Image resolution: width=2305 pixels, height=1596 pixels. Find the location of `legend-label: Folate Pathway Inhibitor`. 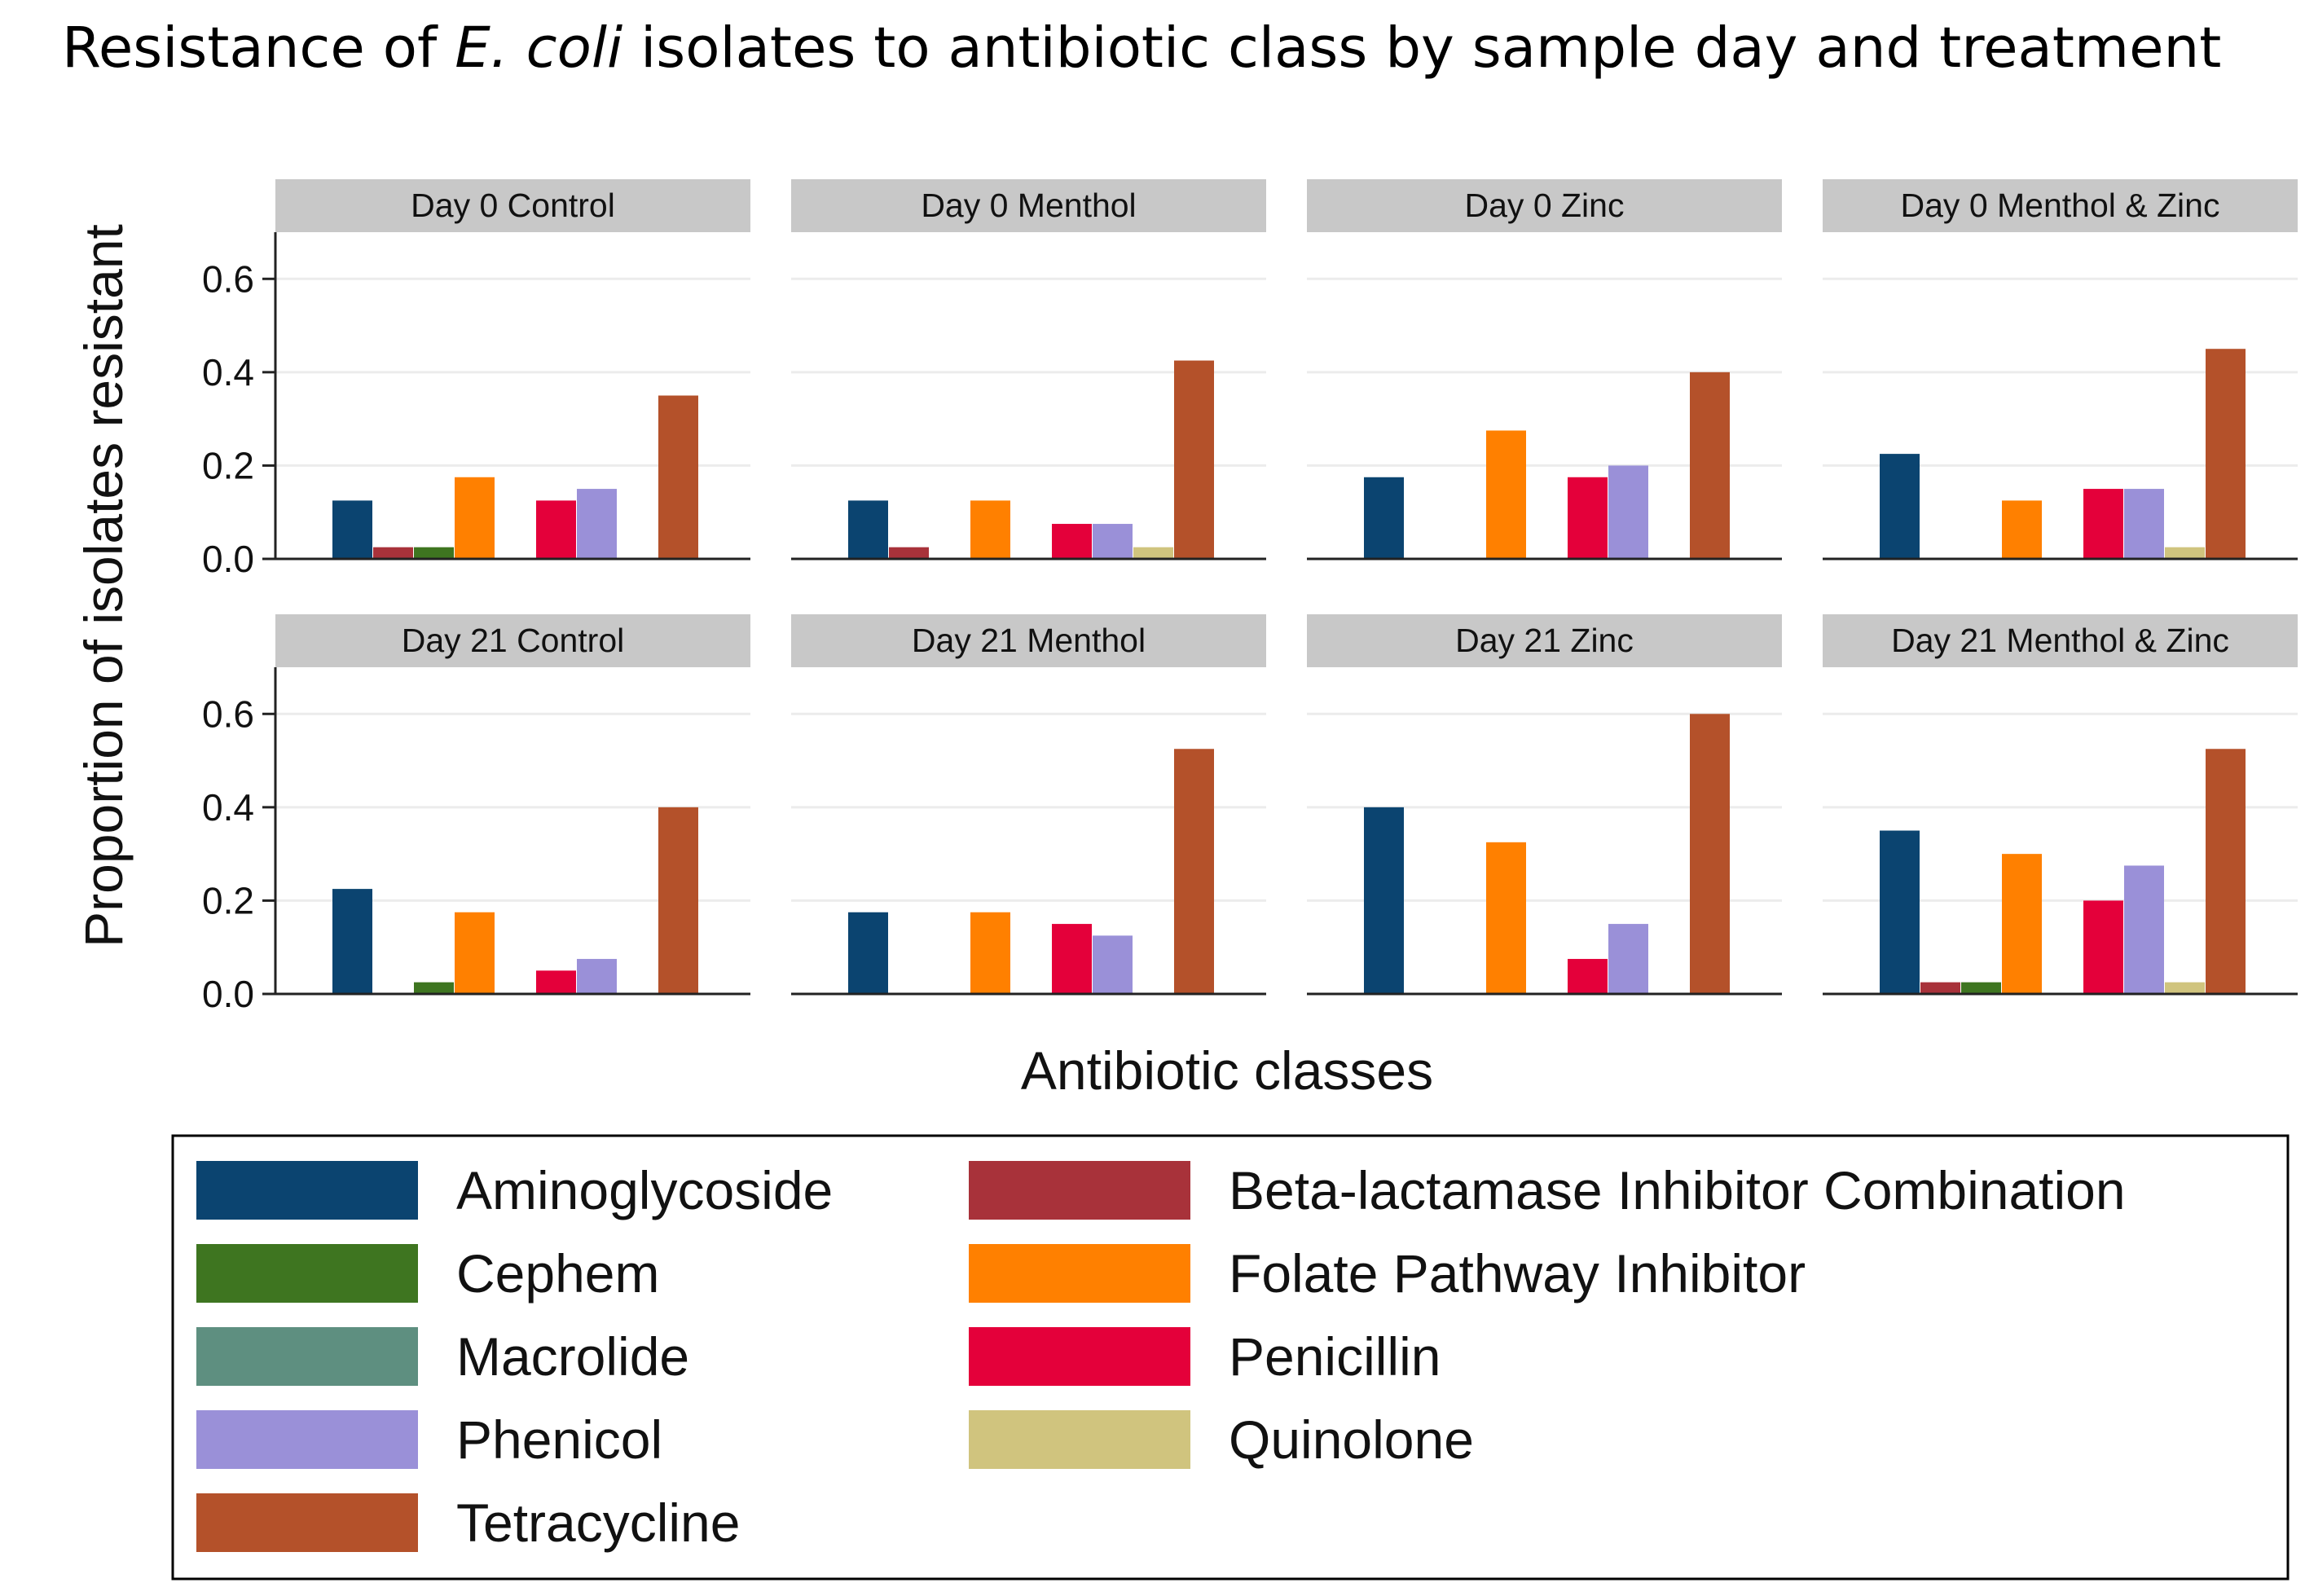

legend-label: Folate Pathway Inhibitor is located at coordinates (1517, 1273).